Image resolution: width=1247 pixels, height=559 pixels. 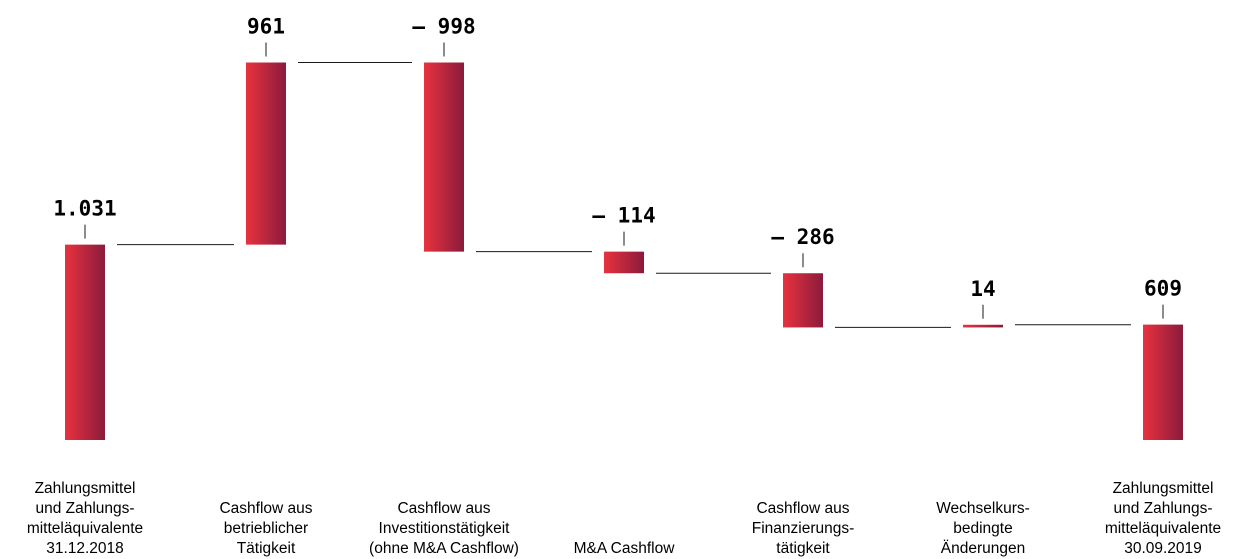 I want to click on category-label-line: betrieblicher, so click(x=266, y=528).